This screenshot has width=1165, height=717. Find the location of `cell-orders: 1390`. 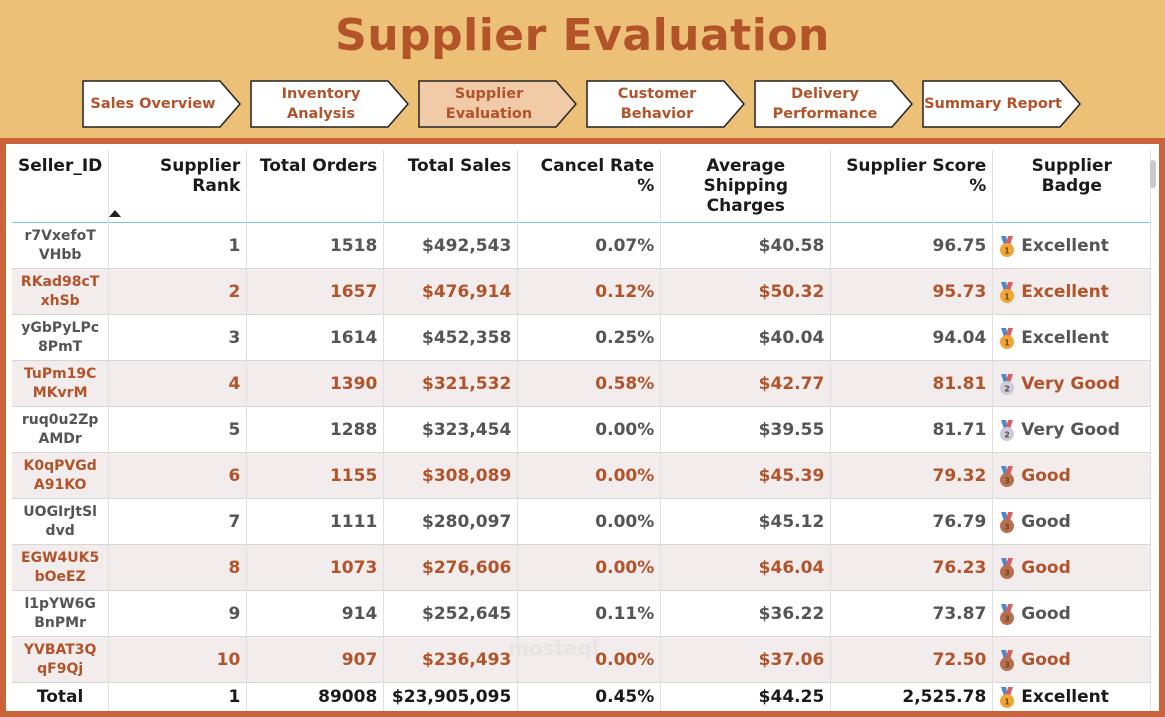

cell-orders: 1390 is located at coordinates (315, 383).